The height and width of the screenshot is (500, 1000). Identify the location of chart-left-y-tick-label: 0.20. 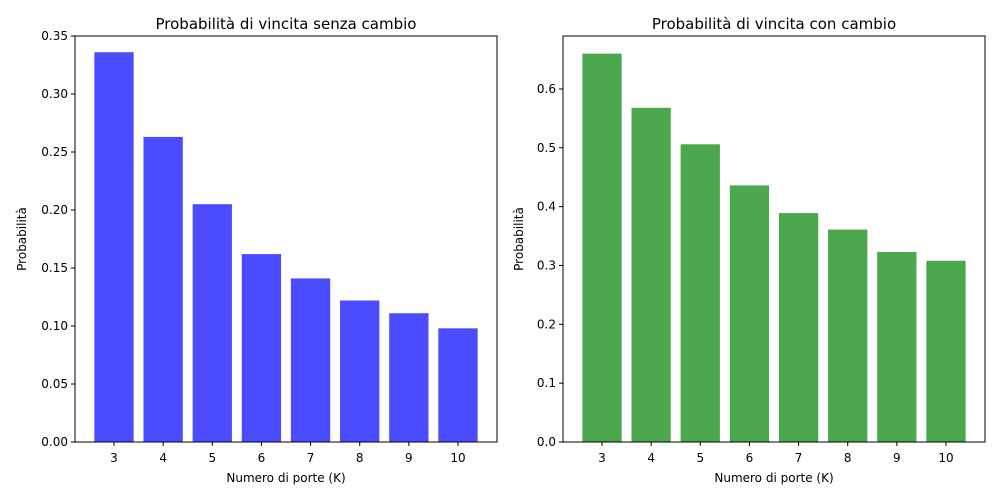
(54, 210).